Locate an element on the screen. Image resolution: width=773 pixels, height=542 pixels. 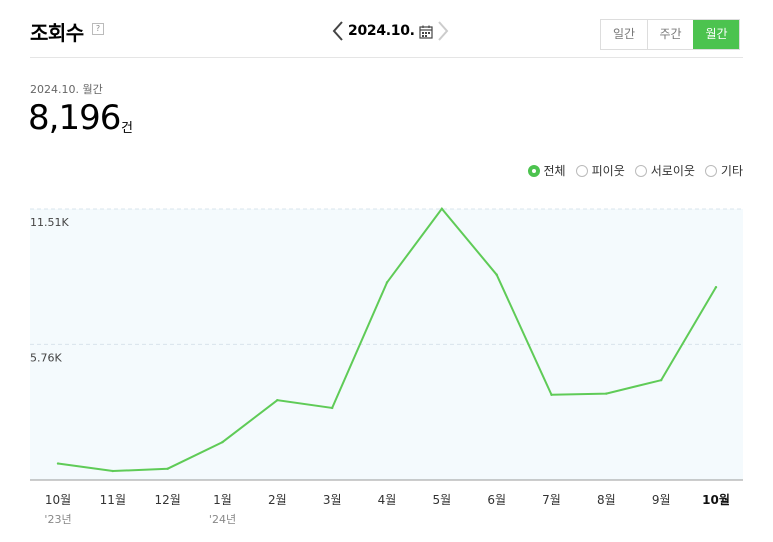
radio-selected-icon is located at coordinates (533, 170).